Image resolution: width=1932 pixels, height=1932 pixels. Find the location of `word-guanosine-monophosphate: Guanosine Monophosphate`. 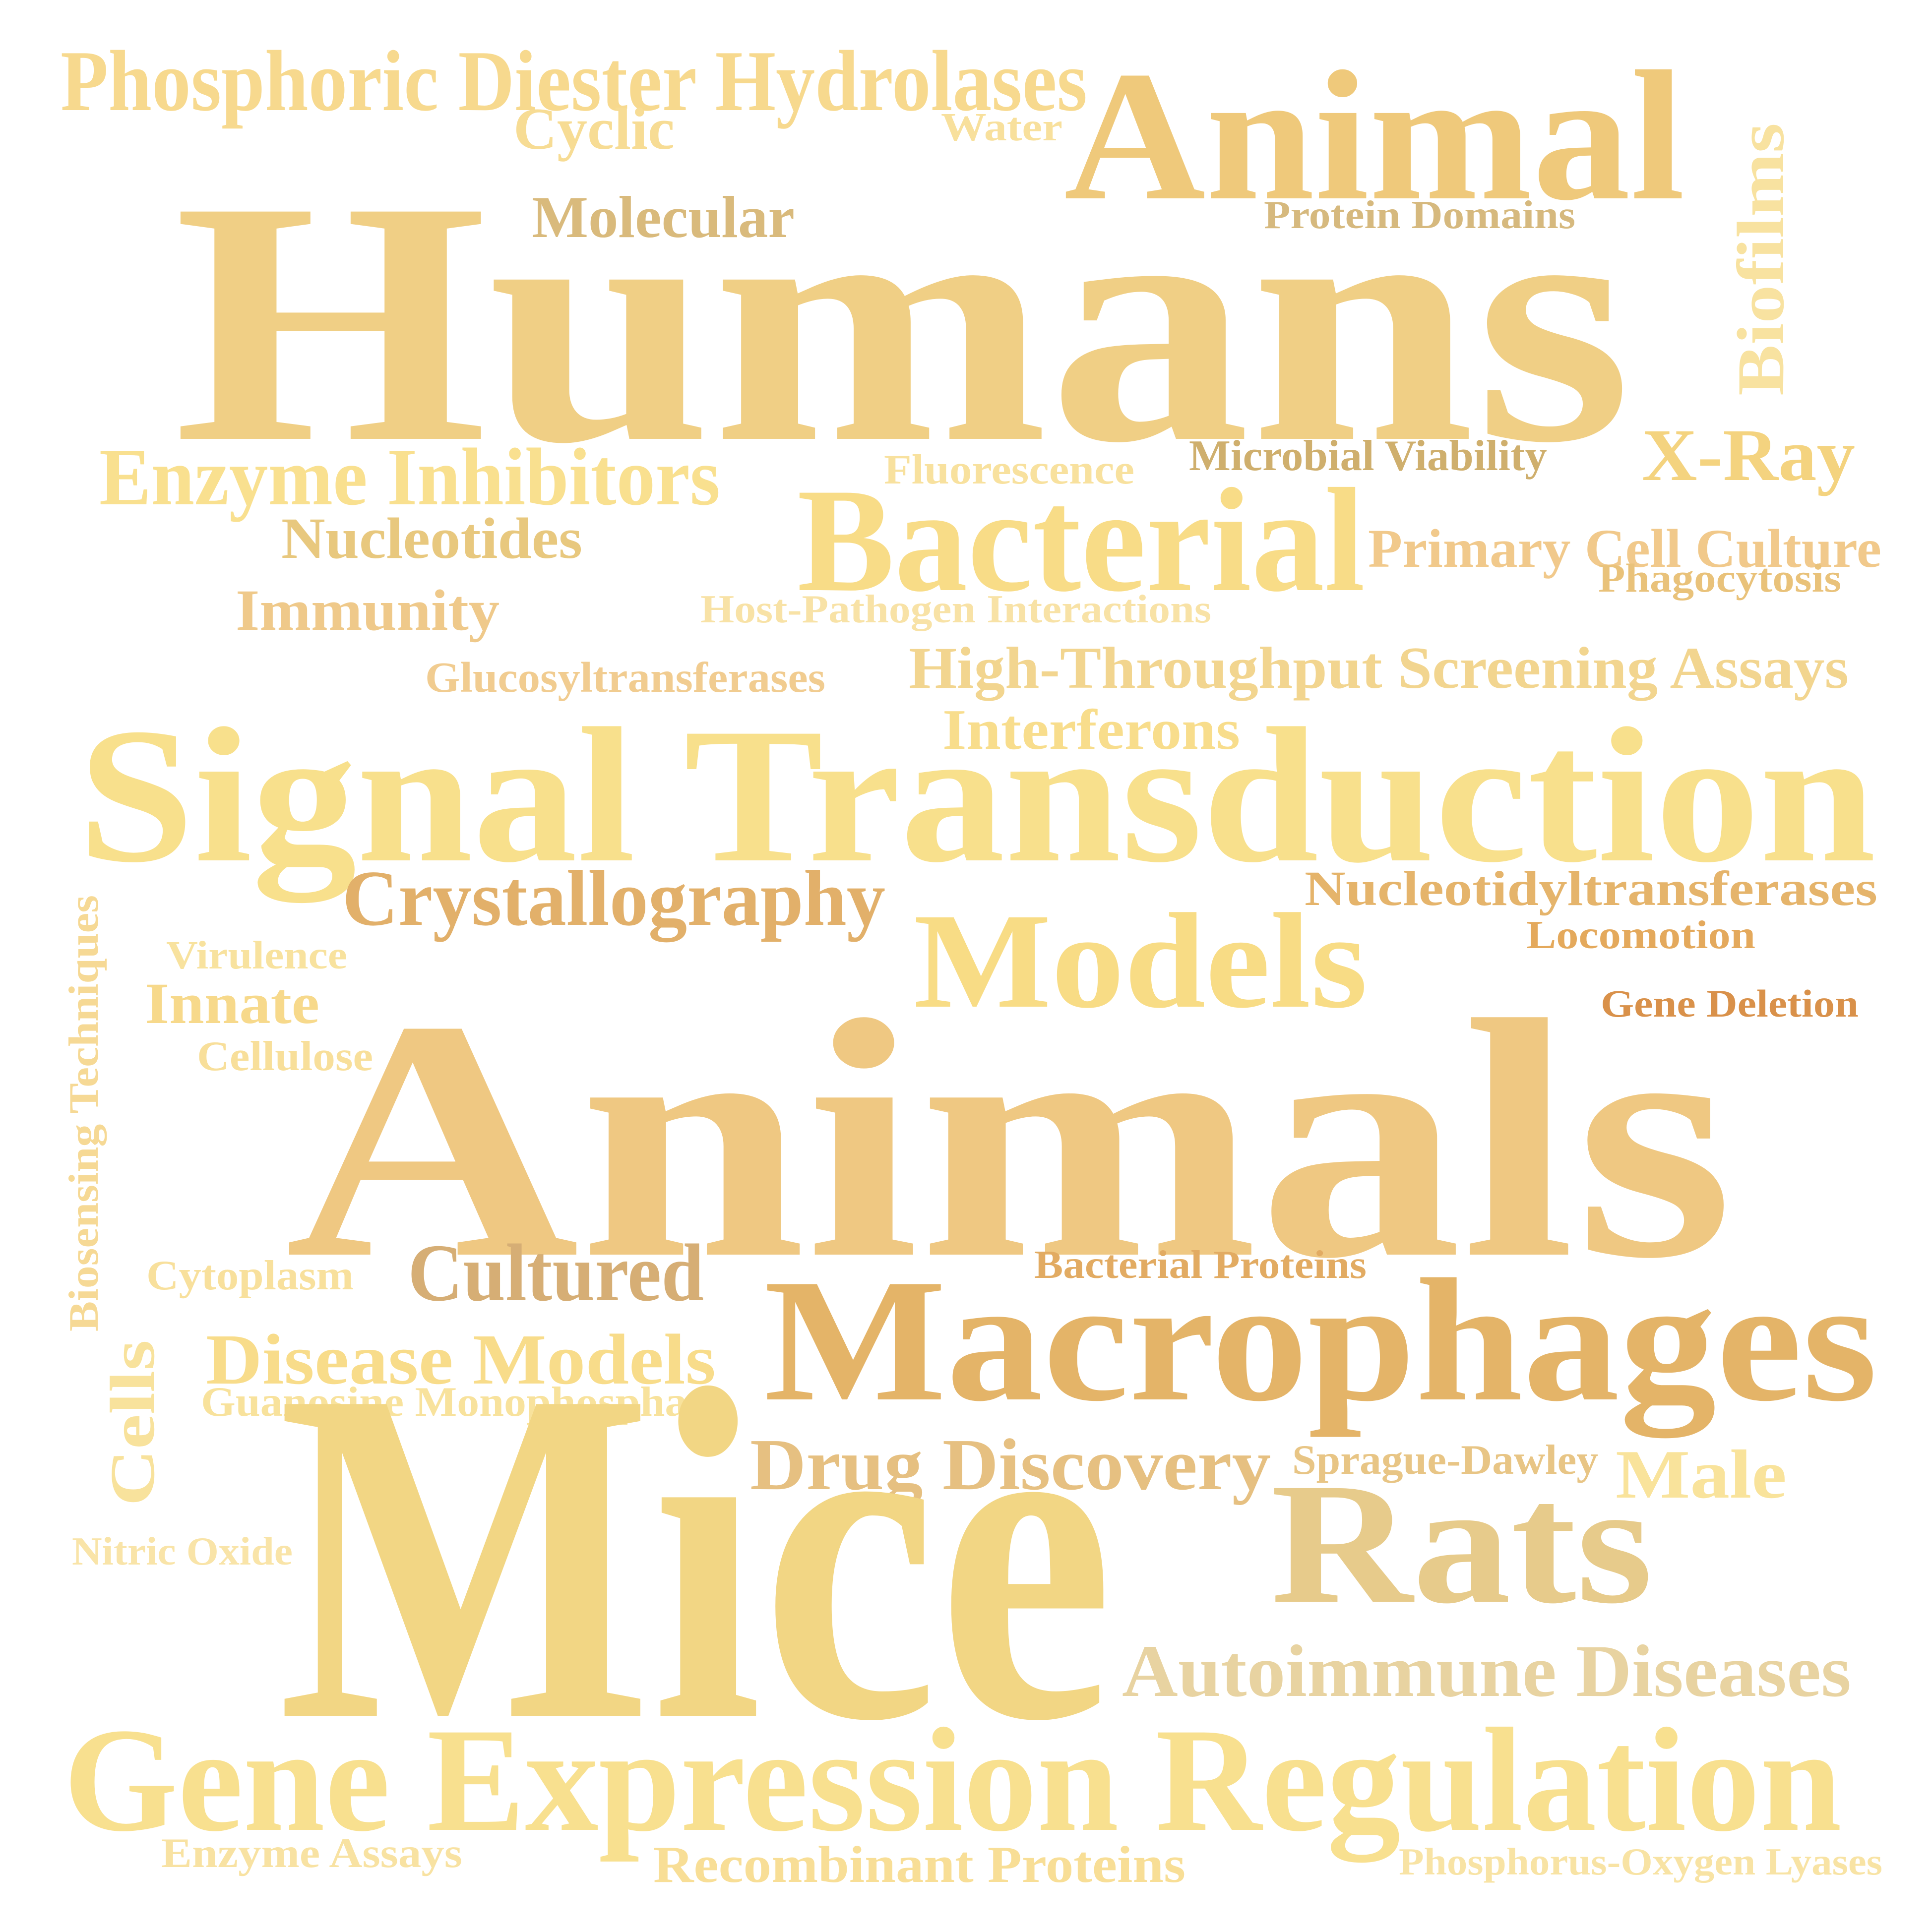

word-guanosine-monophosphate: Guanosine Monophosphate is located at coordinates (462, 1402).